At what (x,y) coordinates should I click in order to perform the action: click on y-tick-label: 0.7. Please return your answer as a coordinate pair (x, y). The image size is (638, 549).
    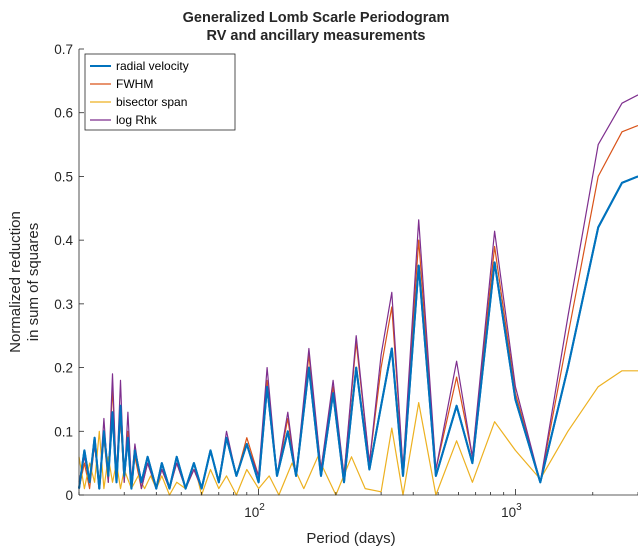
    Looking at the image, I should click on (63, 49).